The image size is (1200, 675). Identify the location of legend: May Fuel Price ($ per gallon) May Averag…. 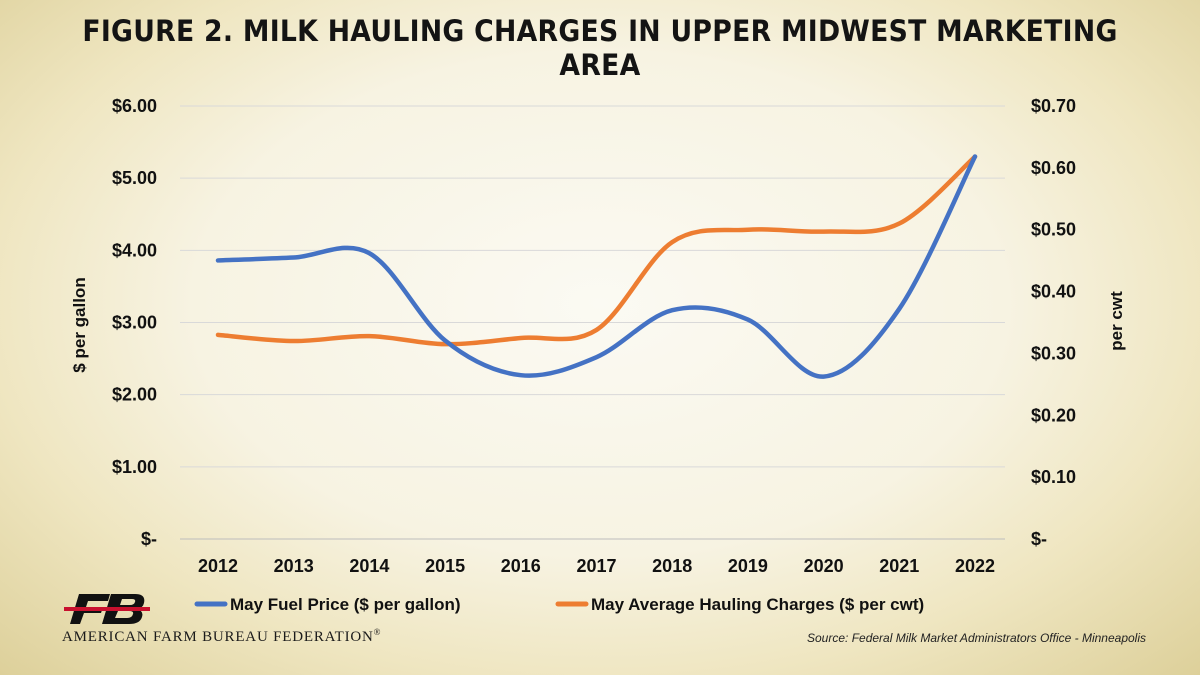
(559, 604).